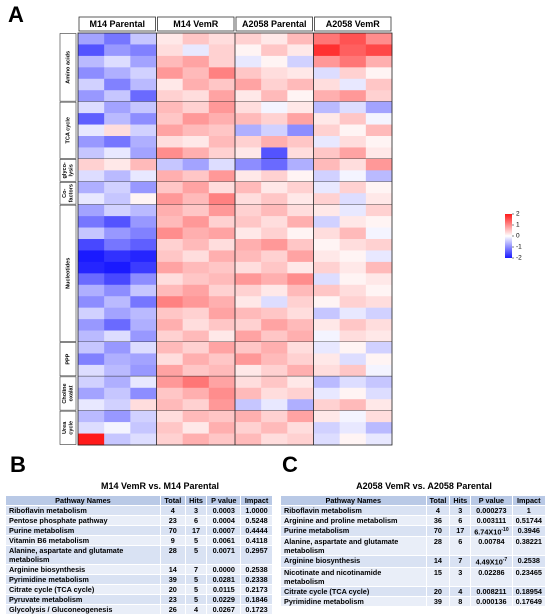 The width and height of the screenshot is (550, 615). What do you see at coordinates (139, 599) in the screenshot?
I see `table-row: Pyruvate metabolism 23 5 0.0229 0.1846` at bounding box center [139, 599].